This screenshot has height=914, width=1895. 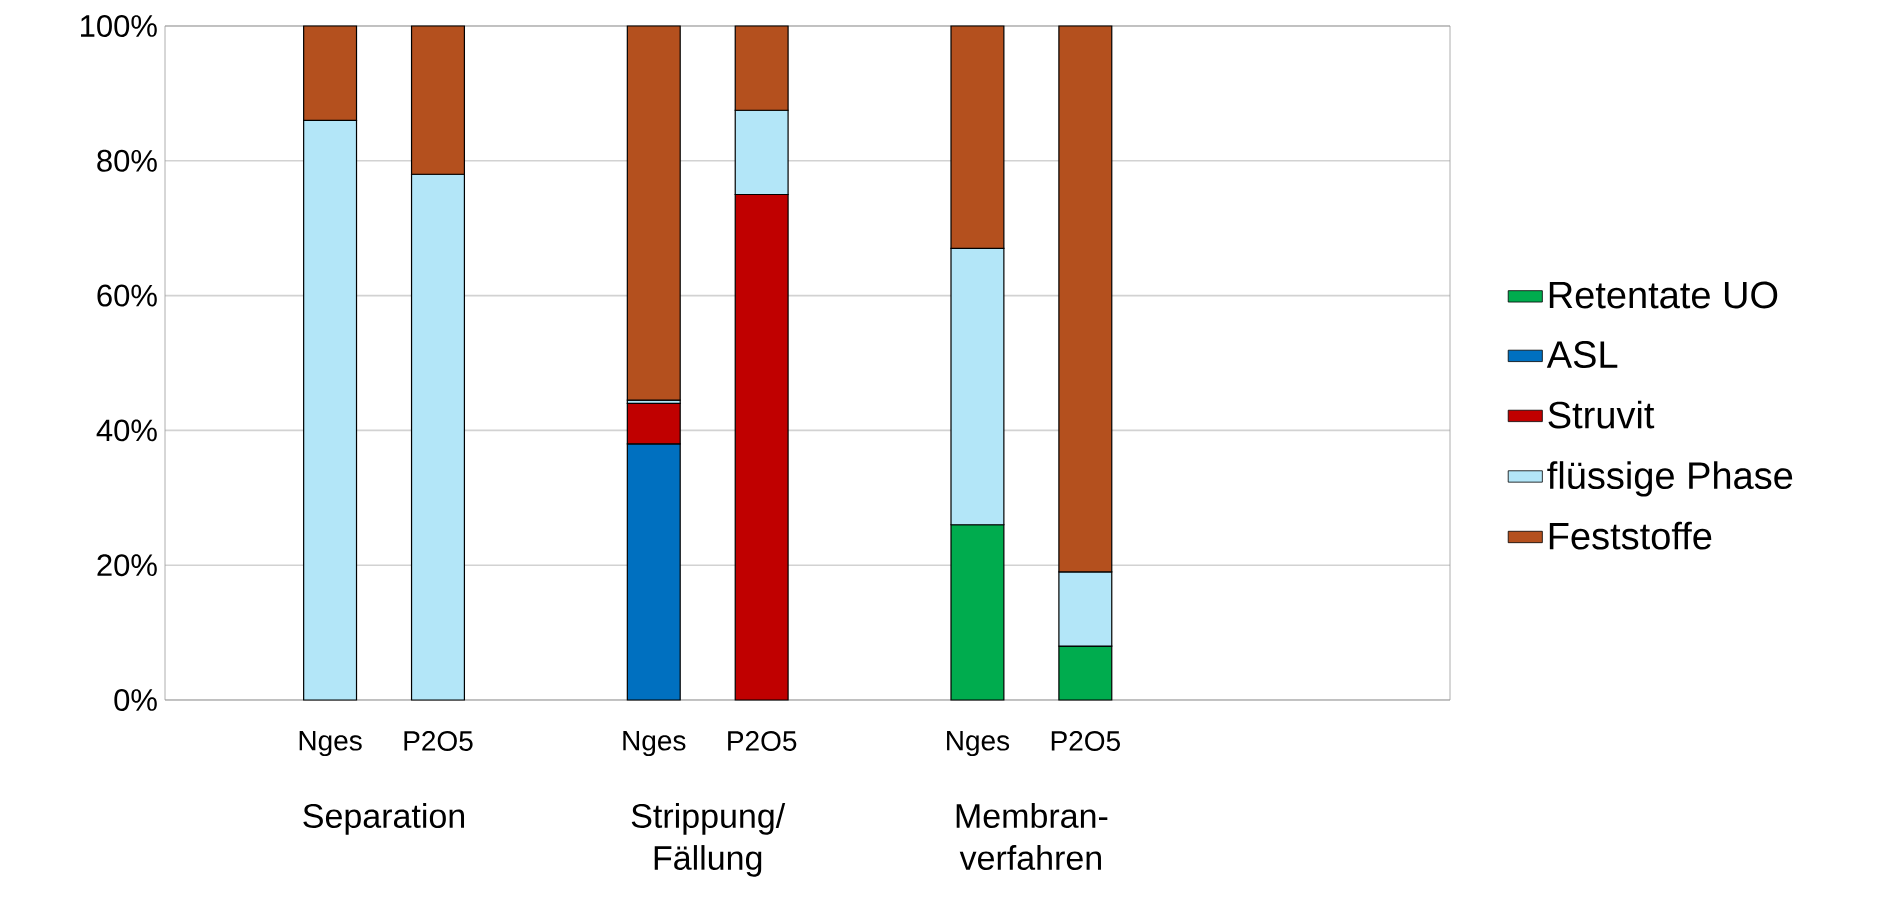 What do you see at coordinates (119, 26) in the screenshot?
I see `y-tick-label: 100%` at bounding box center [119, 26].